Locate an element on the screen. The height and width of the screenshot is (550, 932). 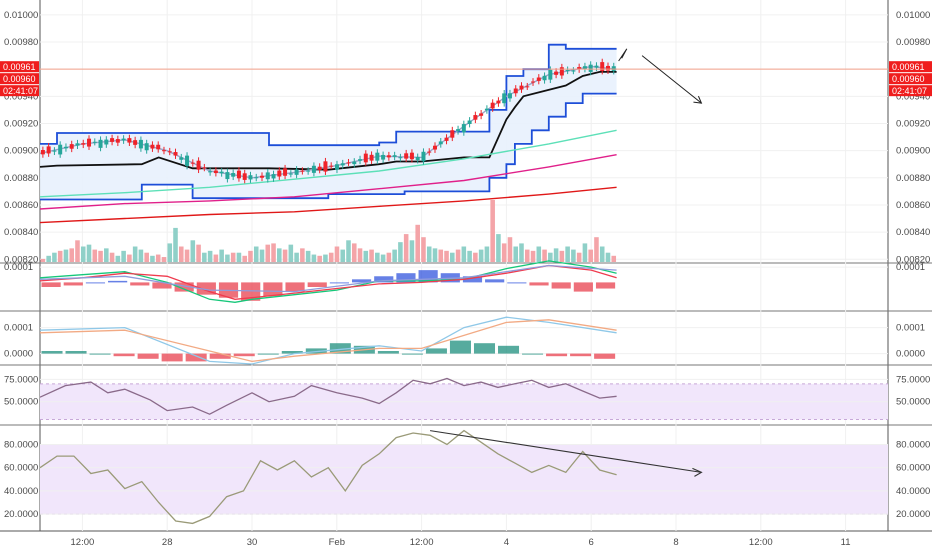
rsi-band is located at coordinates (464, 479).